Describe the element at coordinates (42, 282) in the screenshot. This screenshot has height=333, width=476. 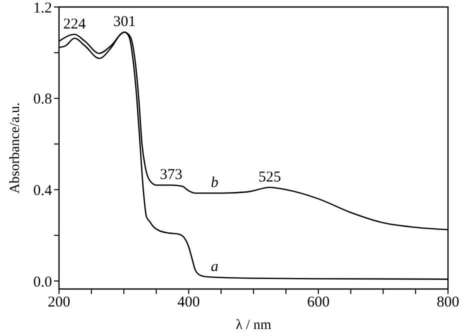
I see `y-tick-label: 0.0` at that location.